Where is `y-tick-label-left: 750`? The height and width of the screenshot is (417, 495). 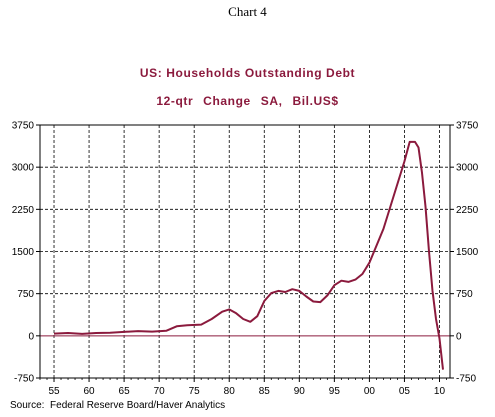
y-tick-label-left: 750 is located at coordinates (25, 294).